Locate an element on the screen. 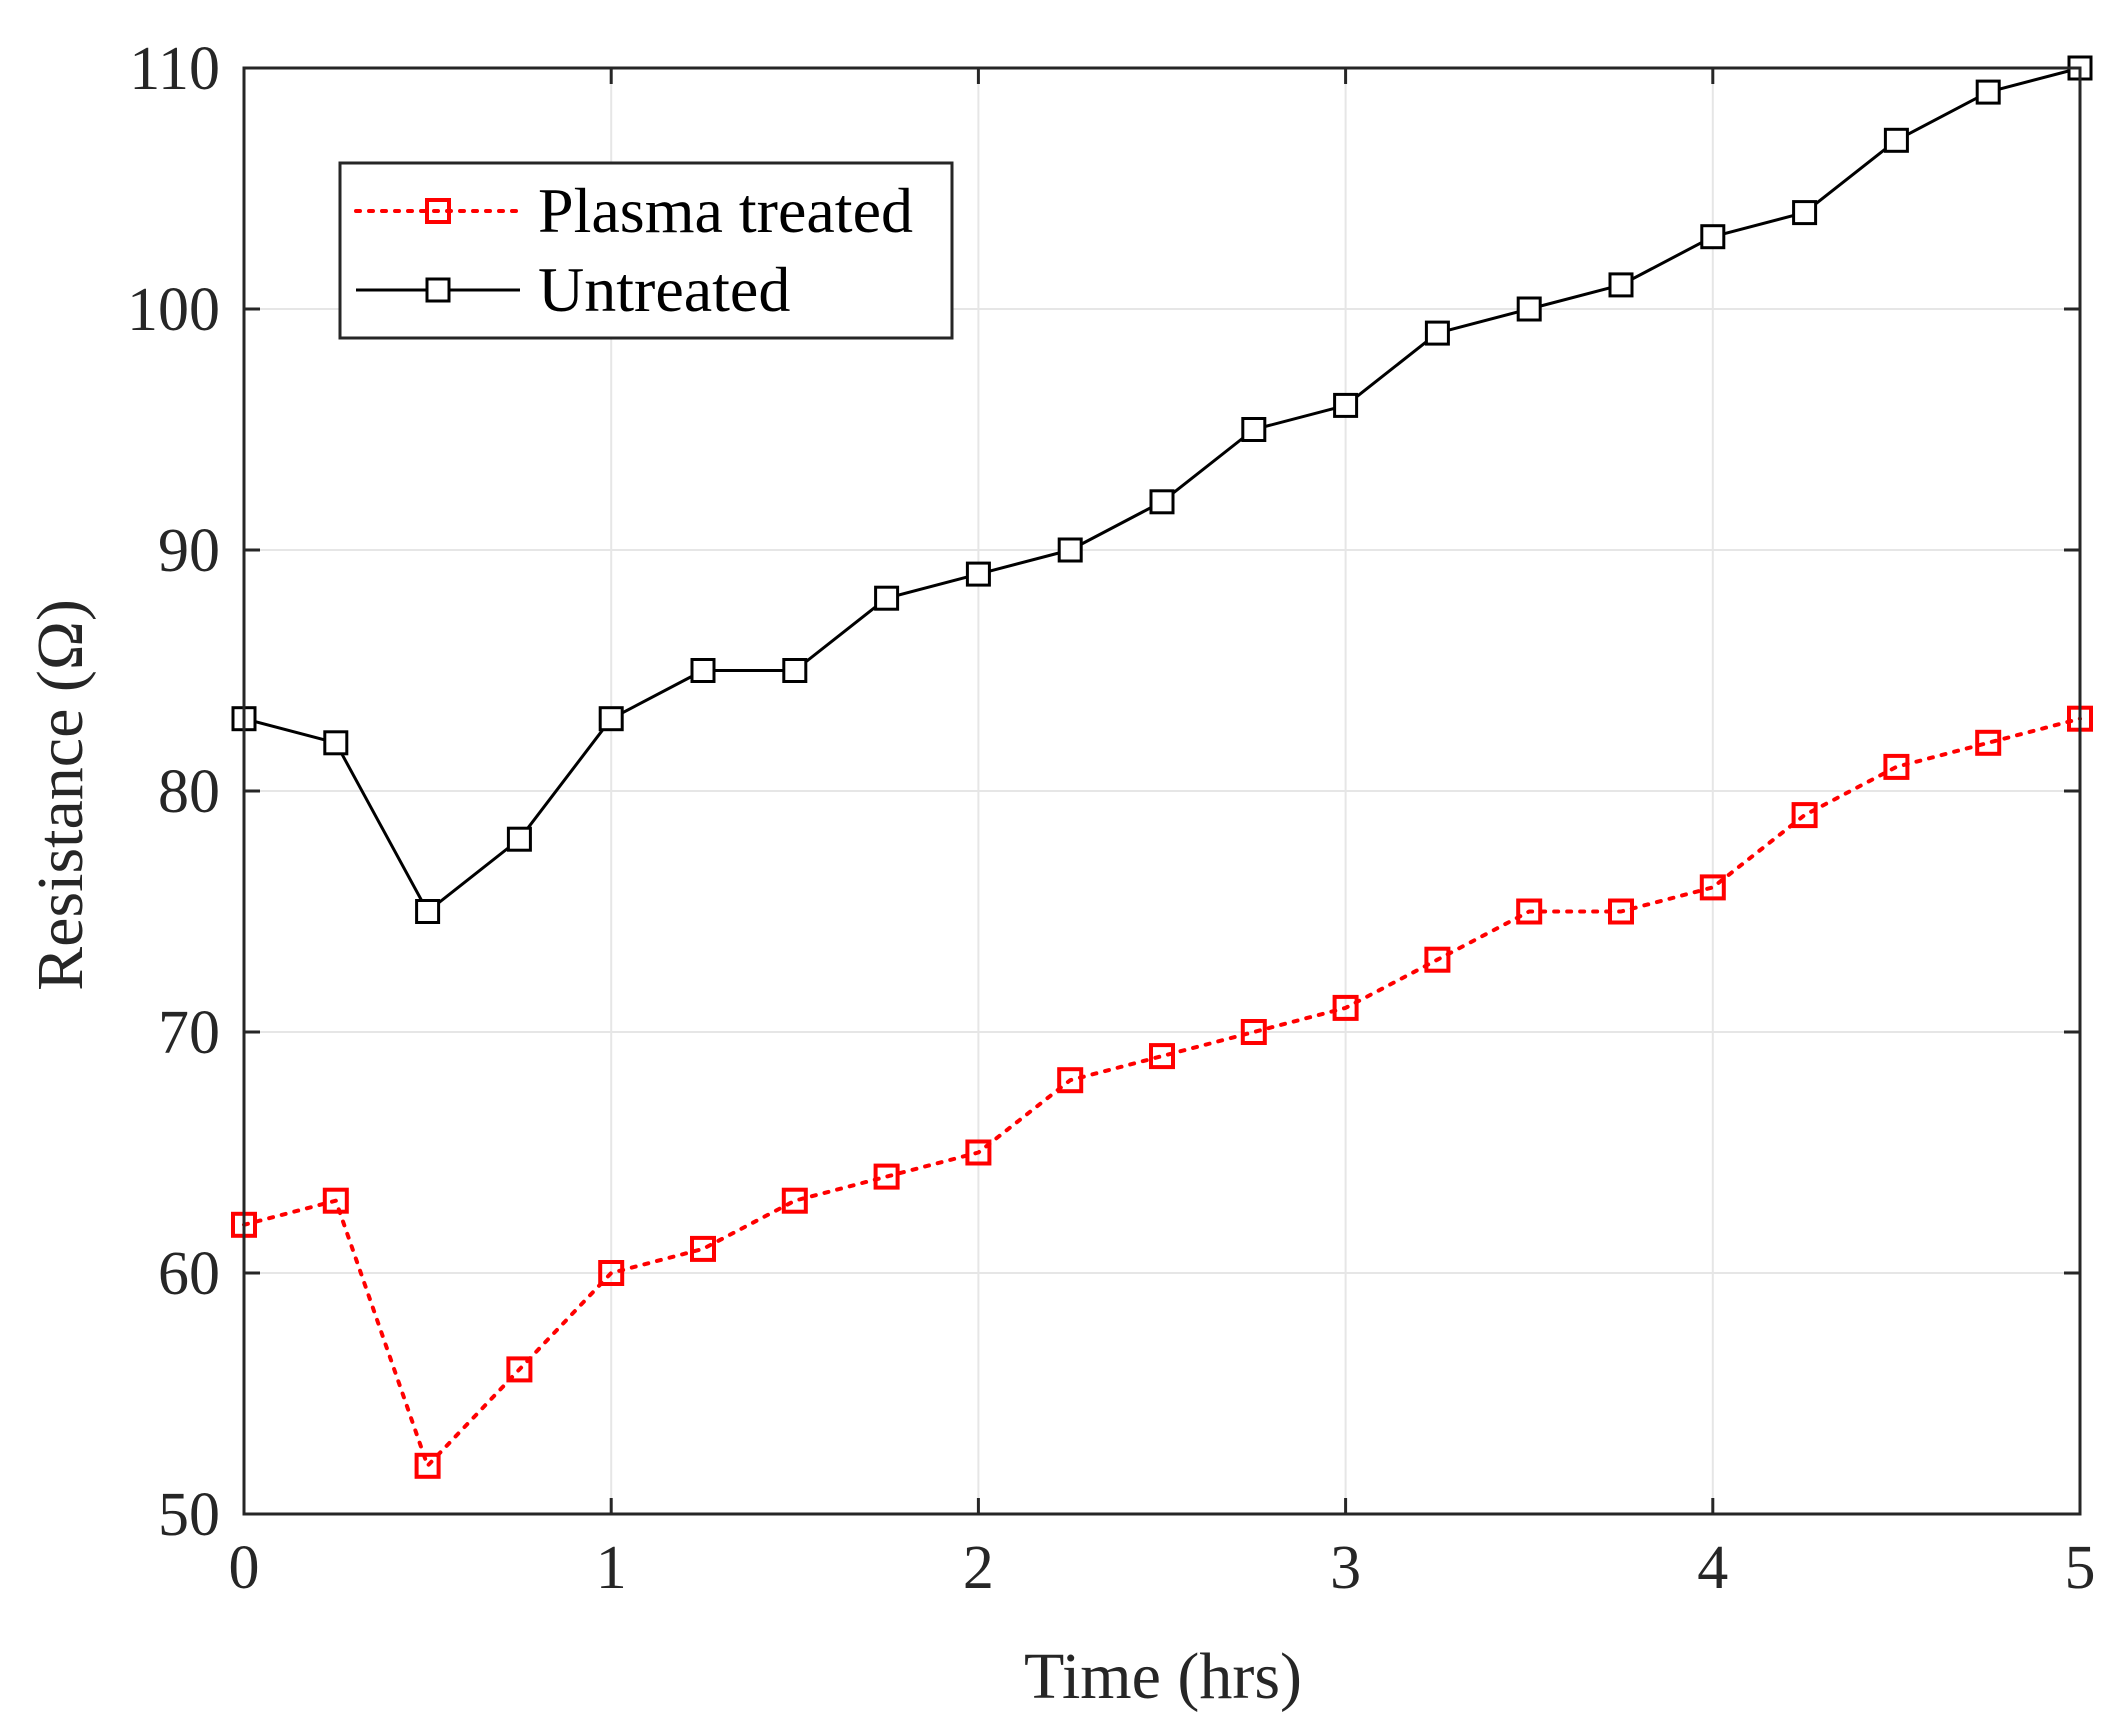 The width and height of the screenshot is (2123, 1723). y-axis-label: Resistance (Ω) is located at coordinates (60, 795).